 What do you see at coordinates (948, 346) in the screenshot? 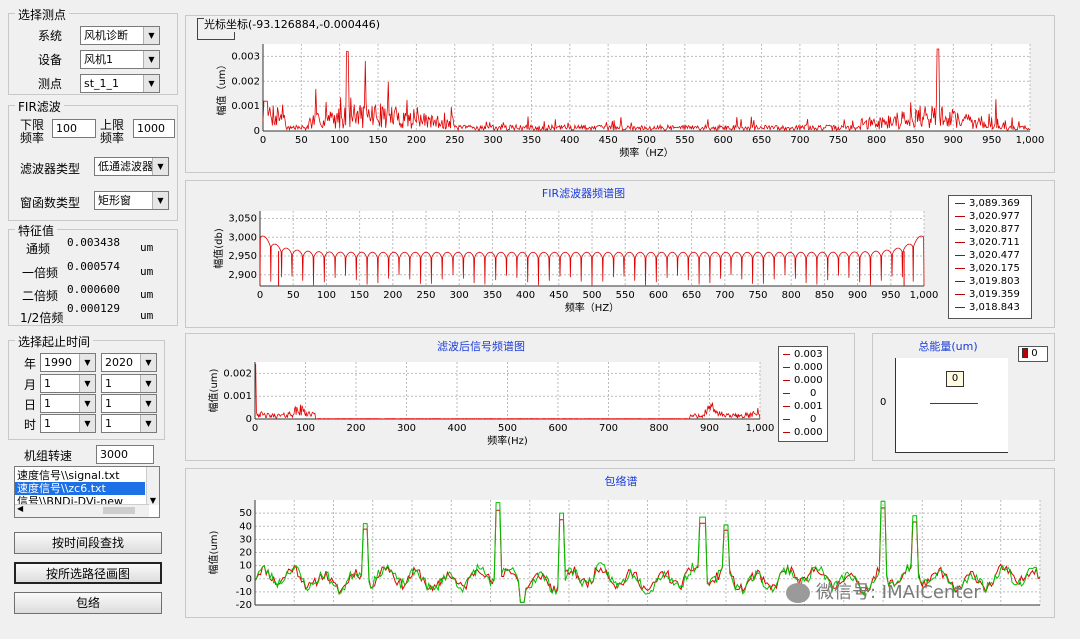
I see `energy-chart-title: 总能量(um)` at bounding box center [948, 346].